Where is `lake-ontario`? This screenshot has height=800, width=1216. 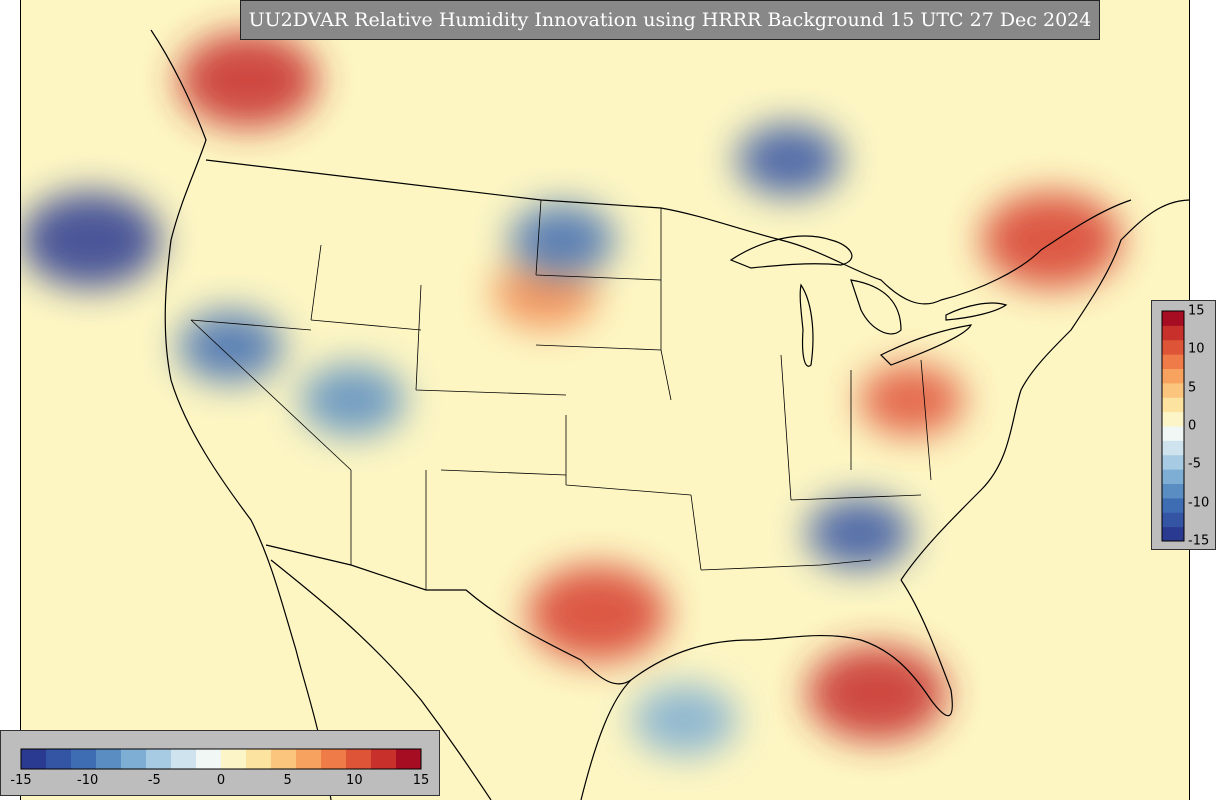 lake-ontario is located at coordinates (976, 311).